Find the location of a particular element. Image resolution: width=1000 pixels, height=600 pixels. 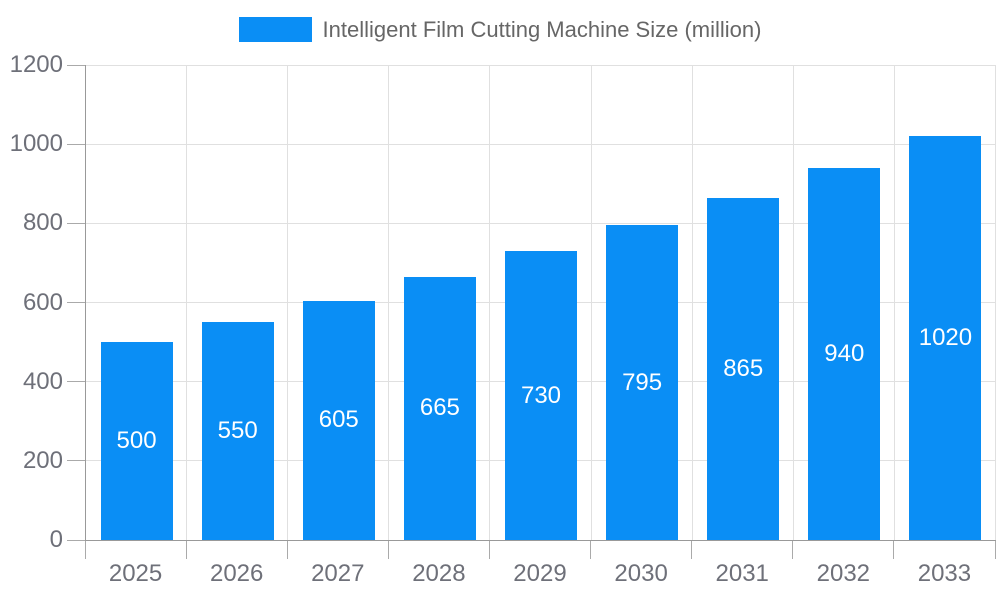

y-tick-label: 800 is located at coordinates (42, 223).